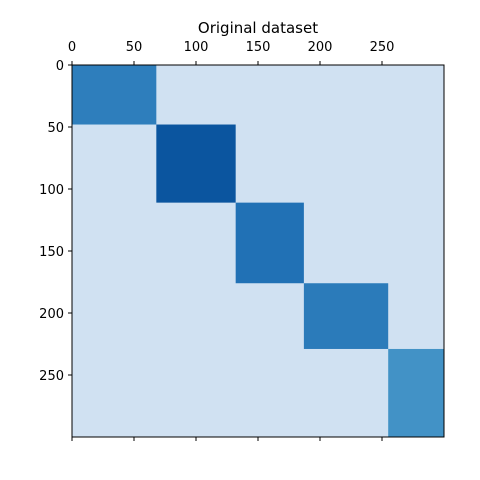 This screenshot has height=480, width=480. Describe the element at coordinates (51, 252) in the screenshot. I see `y-tick-label: 150` at that location.